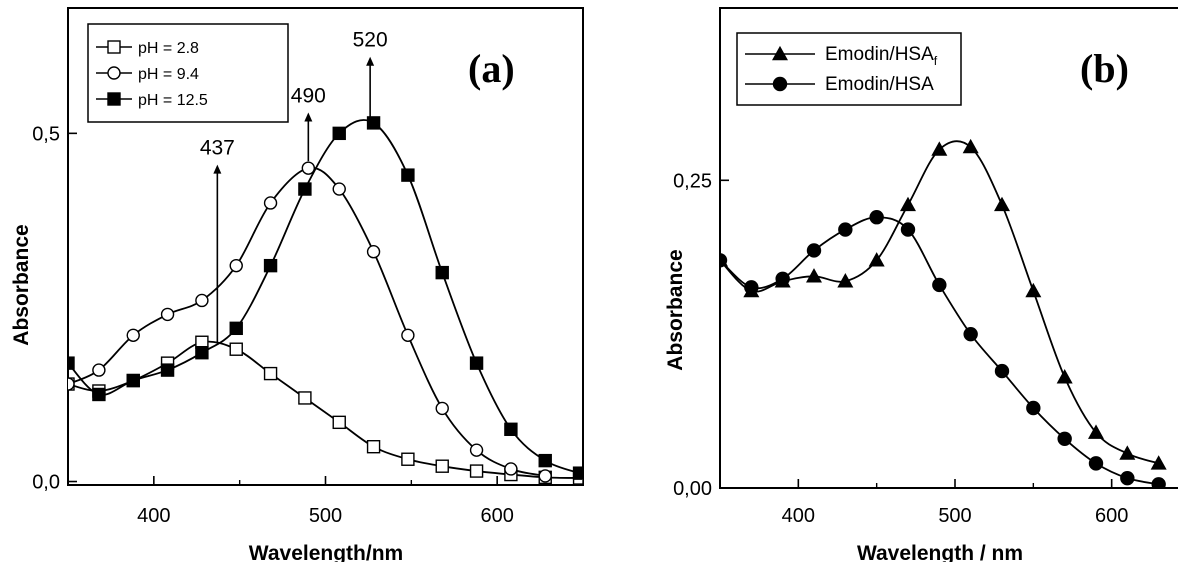 The height and width of the screenshot is (562, 1178). Describe the element at coordinates (46, 483) in the screenshot. I see `y-tick-label-0-0: 0,0` at that location.